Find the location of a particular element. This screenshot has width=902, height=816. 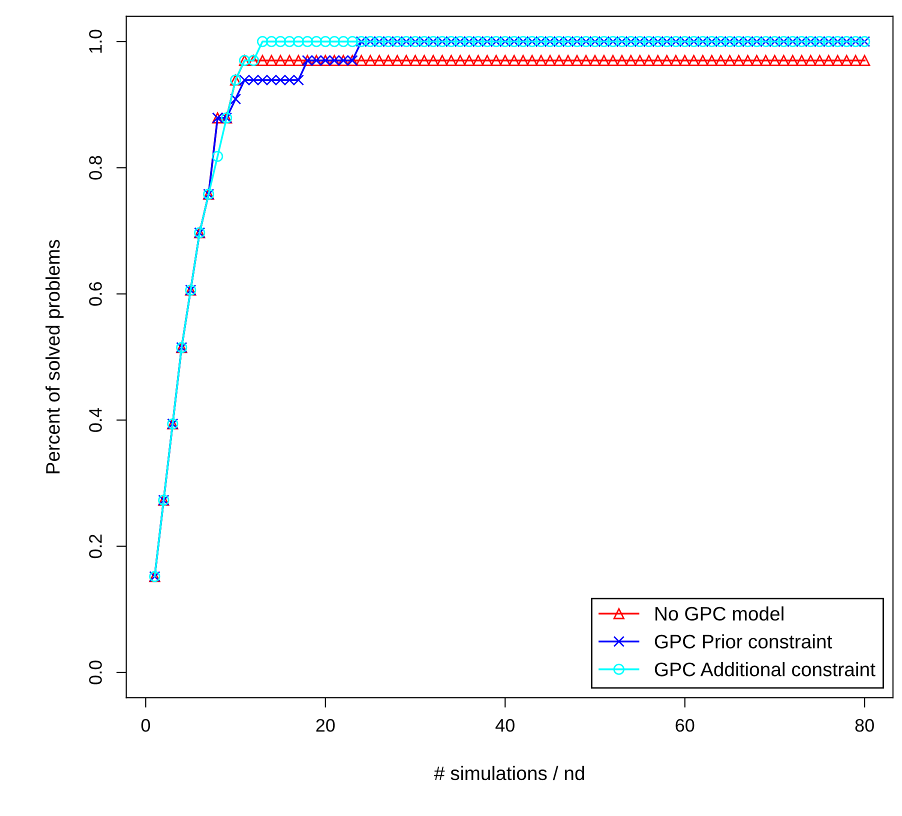

y-tick-label: 0.2 is located at coordinates (95, 546).